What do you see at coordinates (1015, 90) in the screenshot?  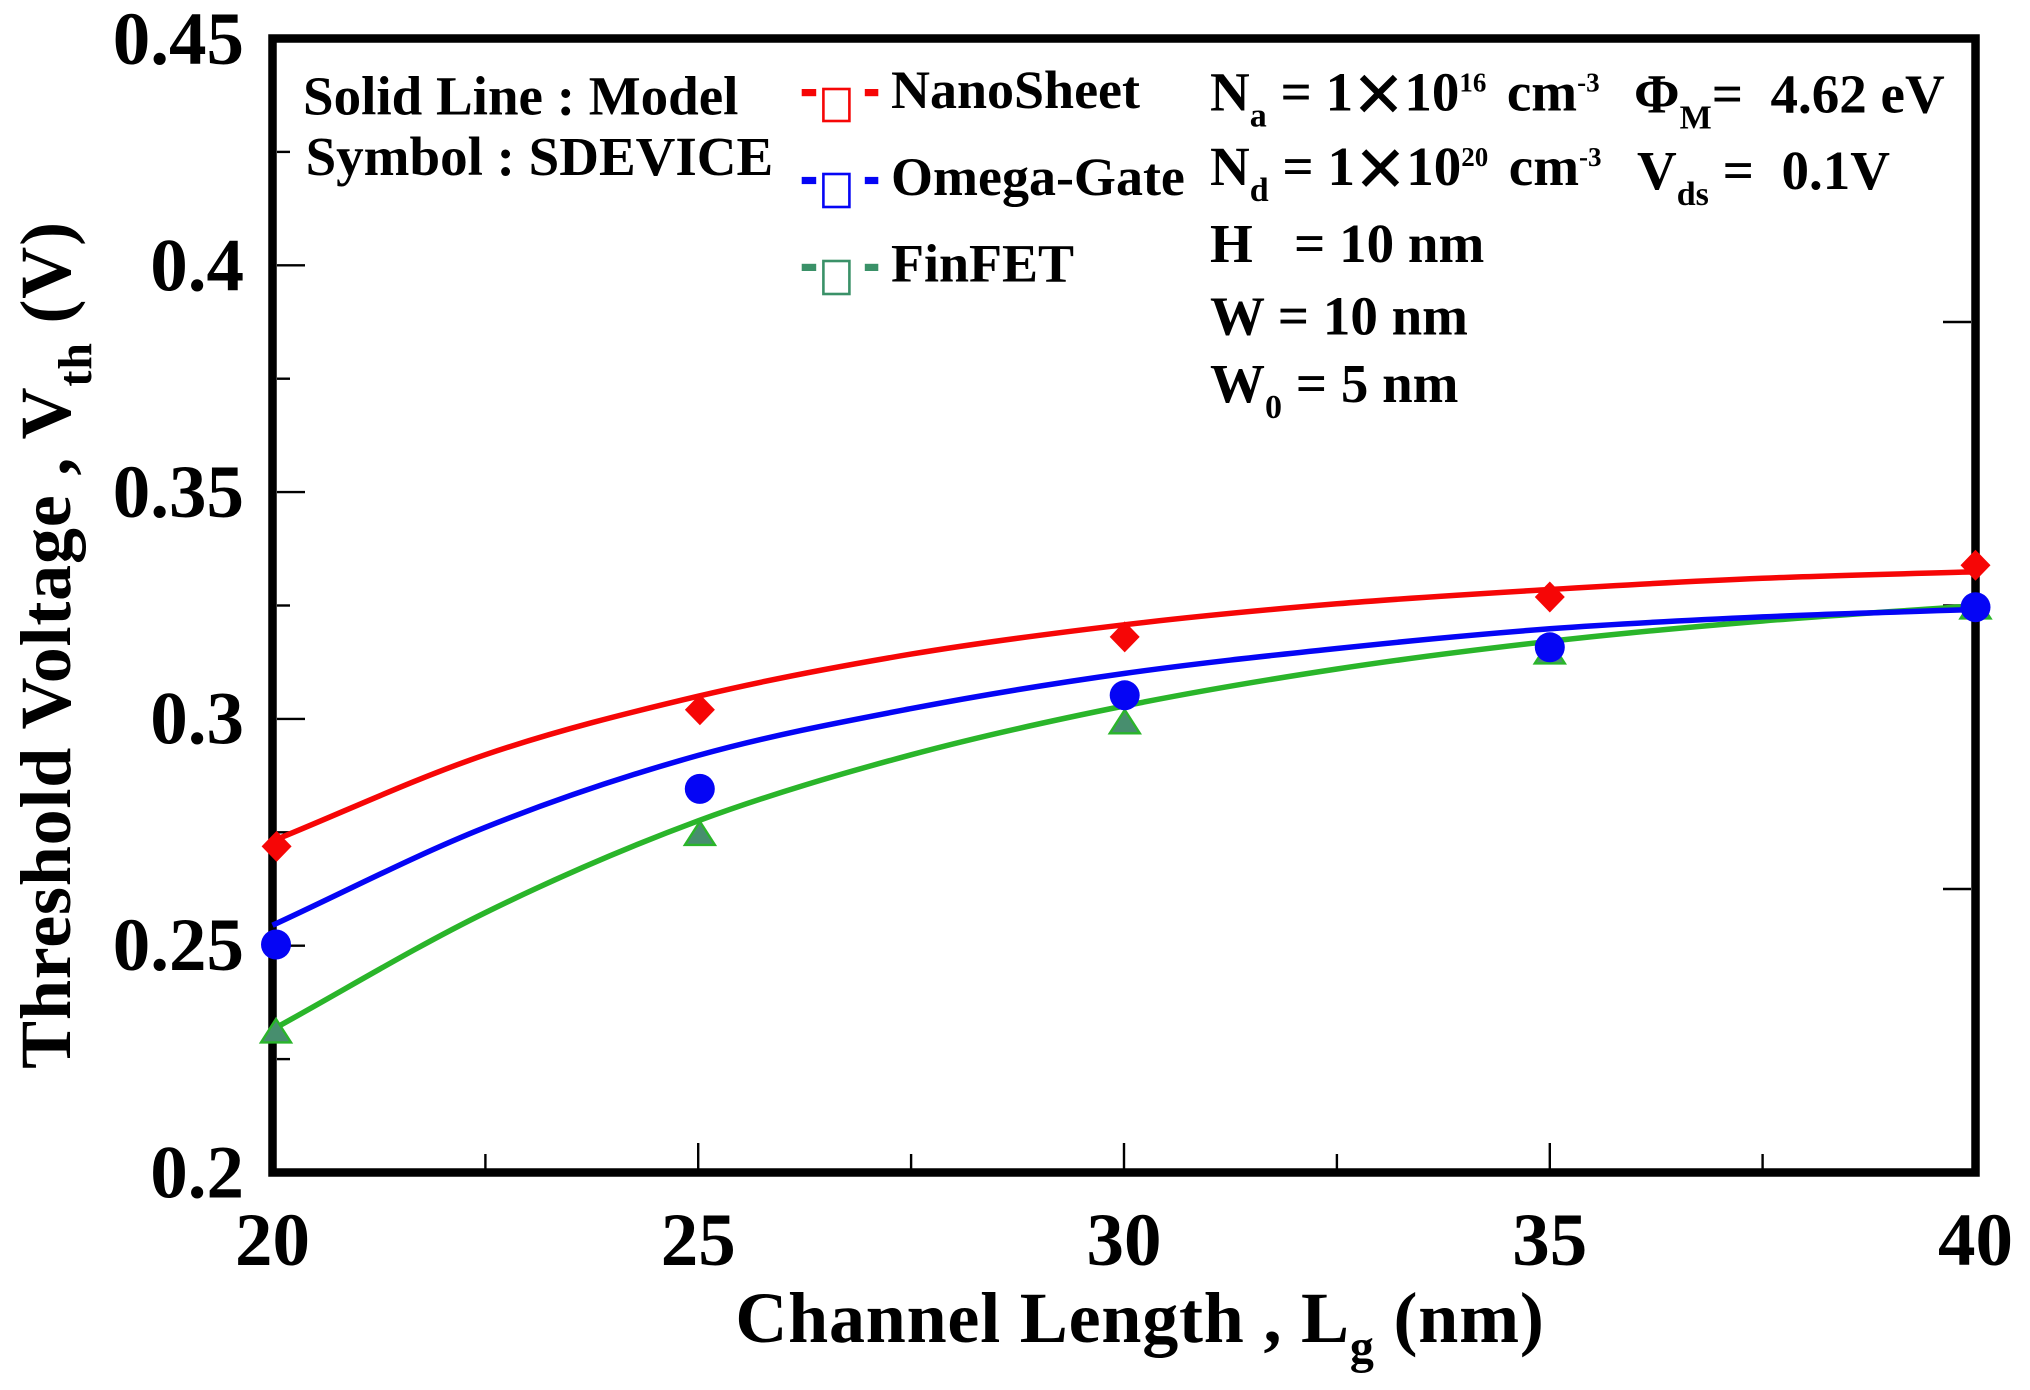 I see `svg-text: NanoSheet` at bounding box center [1015, 90].